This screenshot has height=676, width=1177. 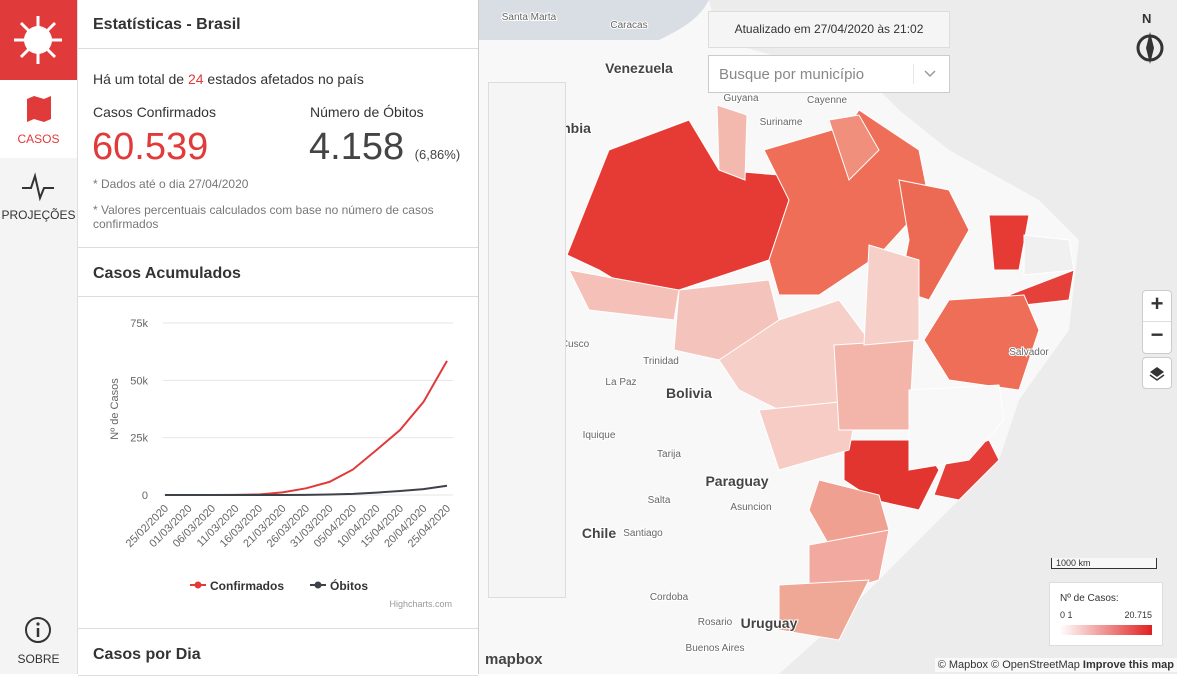 I want to click on deaths-value: 4.158 (6,86%), so click(x=384, y=147).